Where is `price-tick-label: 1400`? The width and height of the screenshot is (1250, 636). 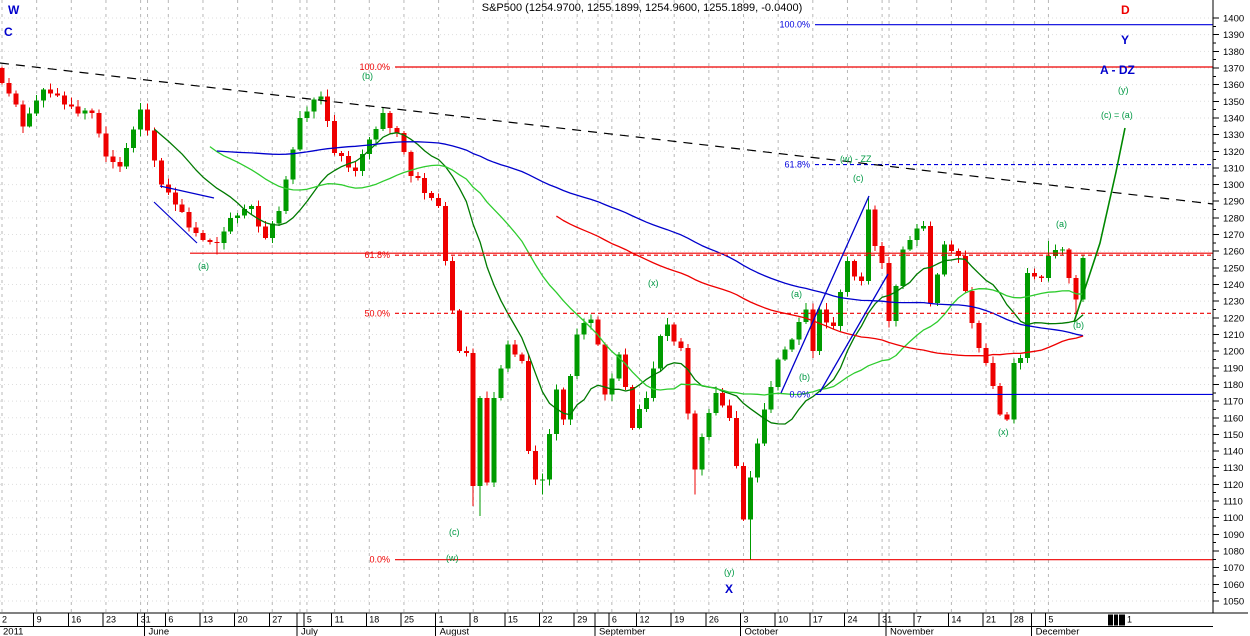
price-tick-label: 1400 is located at coordinates (1233, 19).